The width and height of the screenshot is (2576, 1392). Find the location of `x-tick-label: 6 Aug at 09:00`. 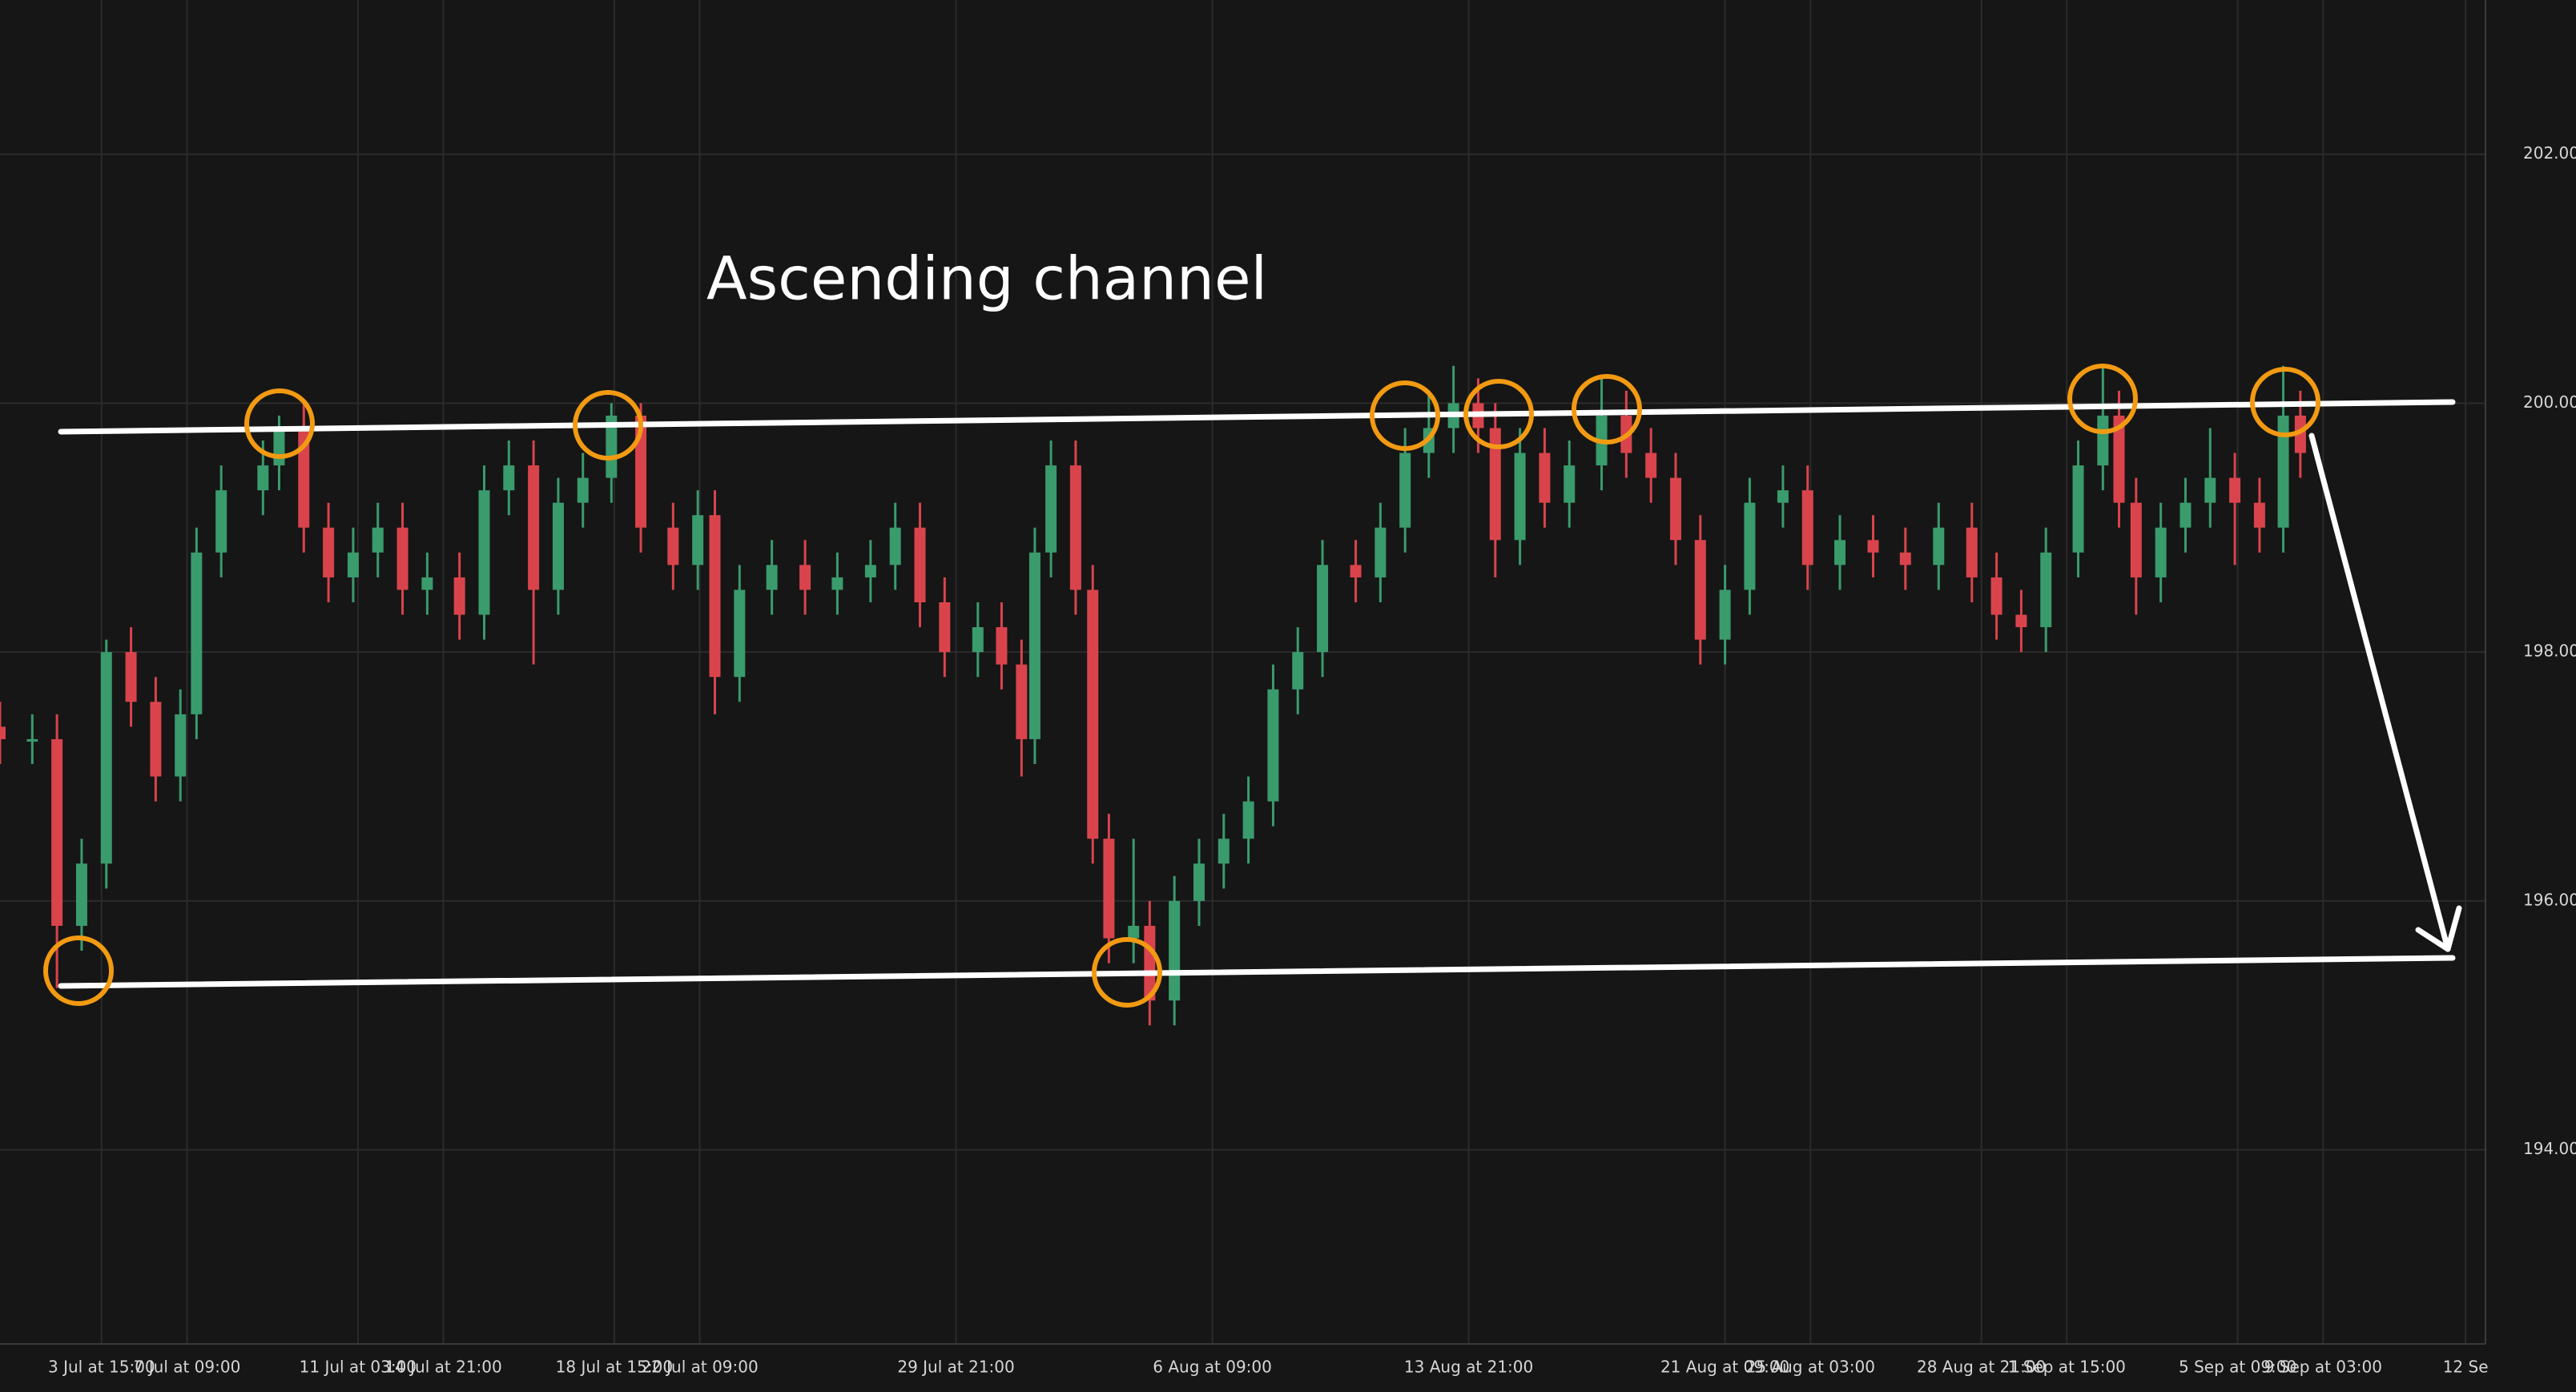

x-tick-label: 6 Aug at 09:00 is located at coordinates (1212, 1367).